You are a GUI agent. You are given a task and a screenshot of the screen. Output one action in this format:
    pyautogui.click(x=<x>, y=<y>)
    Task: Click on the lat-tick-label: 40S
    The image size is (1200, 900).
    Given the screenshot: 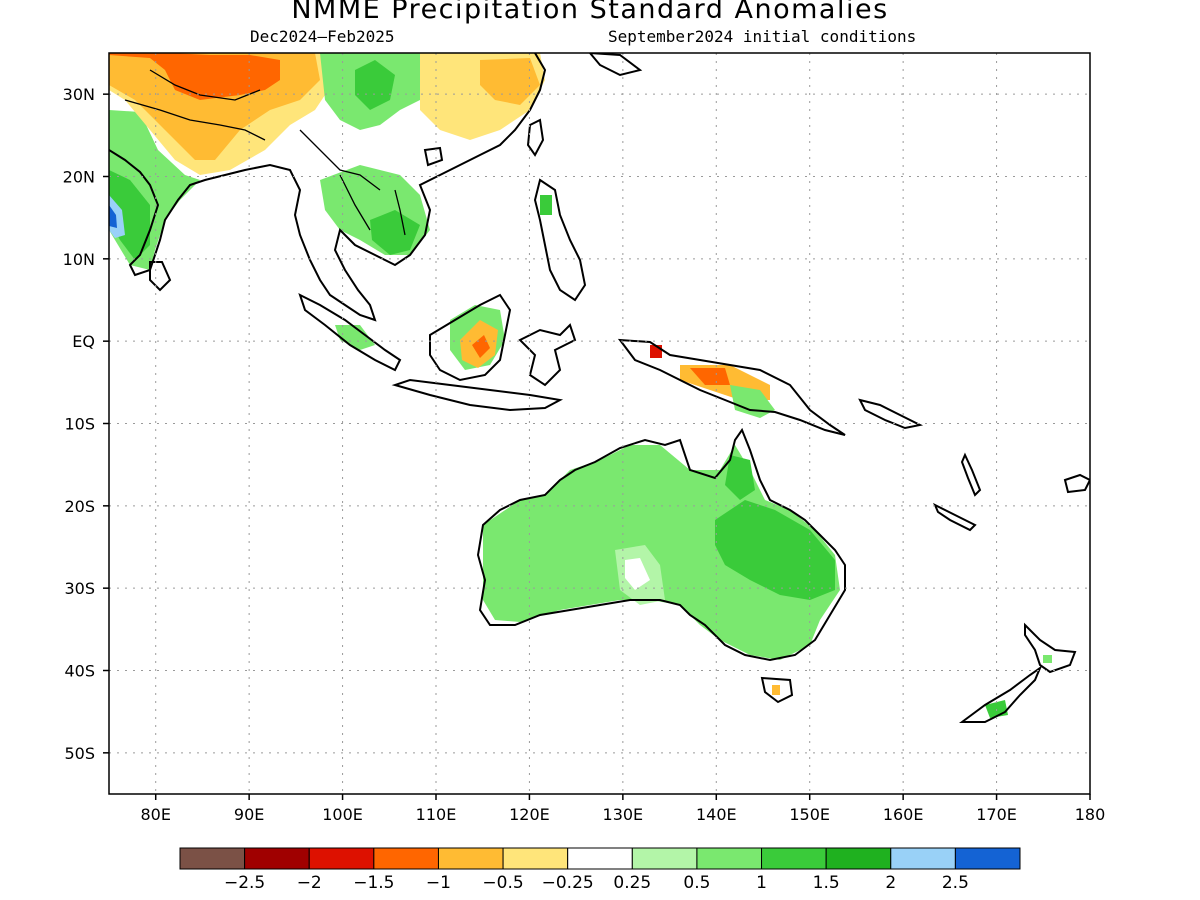 What is the action you would take?
    pyautogui.click(x=79, y=671)
    